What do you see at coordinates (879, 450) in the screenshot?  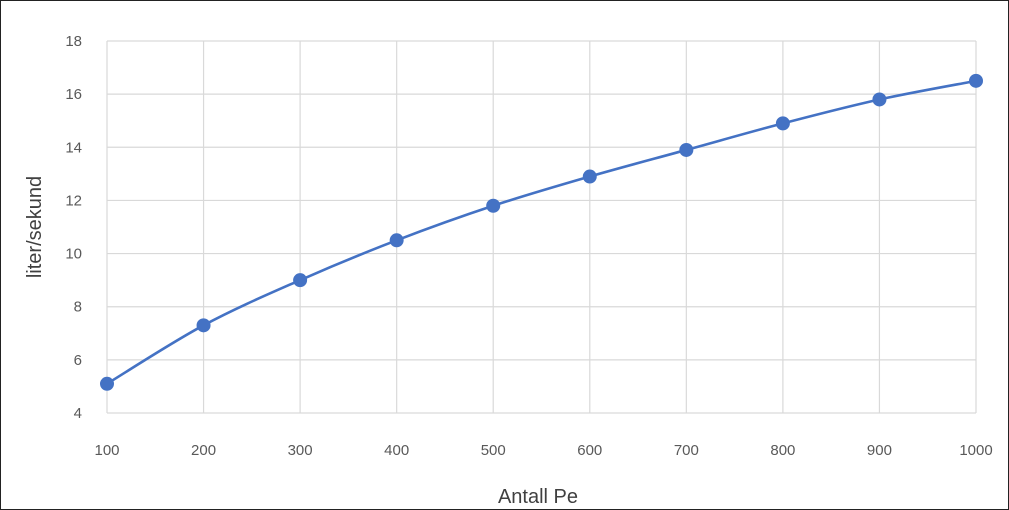 I see `x-tick-label: 900` at bounding box center [879, 450].